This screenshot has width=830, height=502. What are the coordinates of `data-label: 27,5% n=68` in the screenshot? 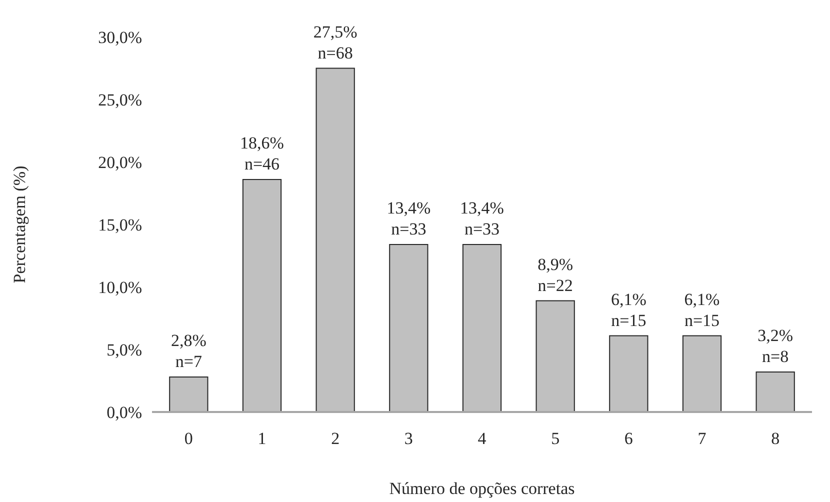 It's located at (335, 42).